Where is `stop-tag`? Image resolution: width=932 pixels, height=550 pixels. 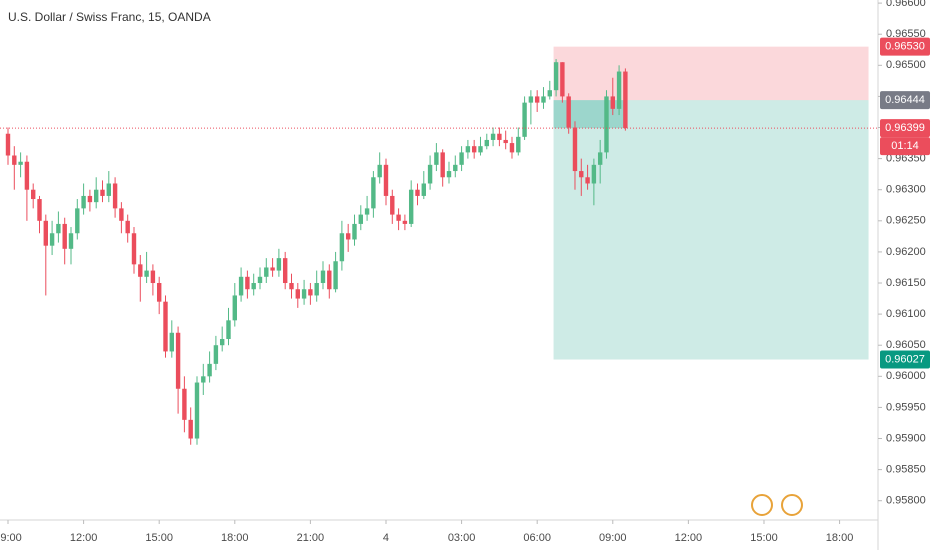 stop-tag is located at coordinates (905, 46).